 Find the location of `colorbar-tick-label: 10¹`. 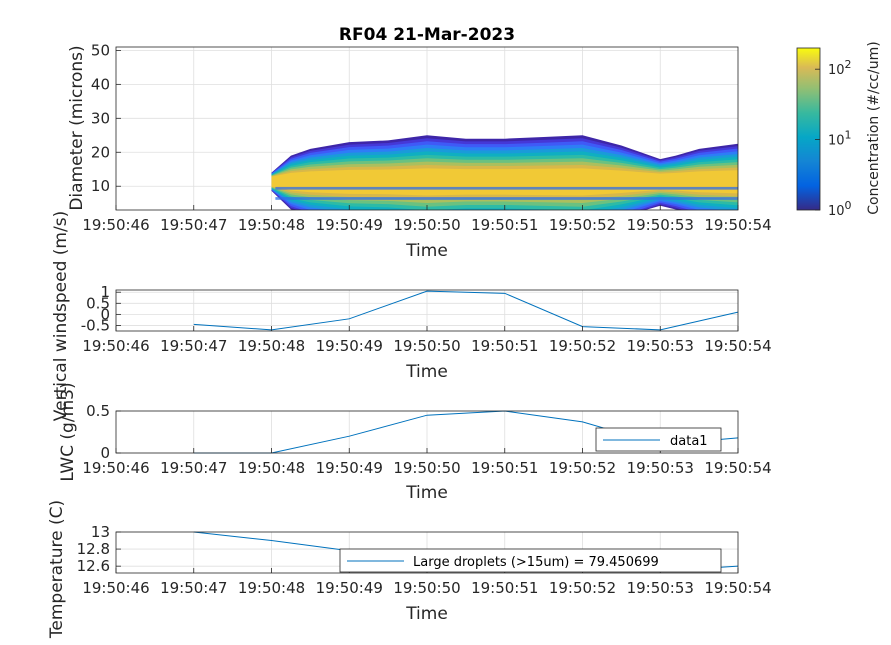

colorbar-tick-label: 10¹ is located at coordinates (840, 139).